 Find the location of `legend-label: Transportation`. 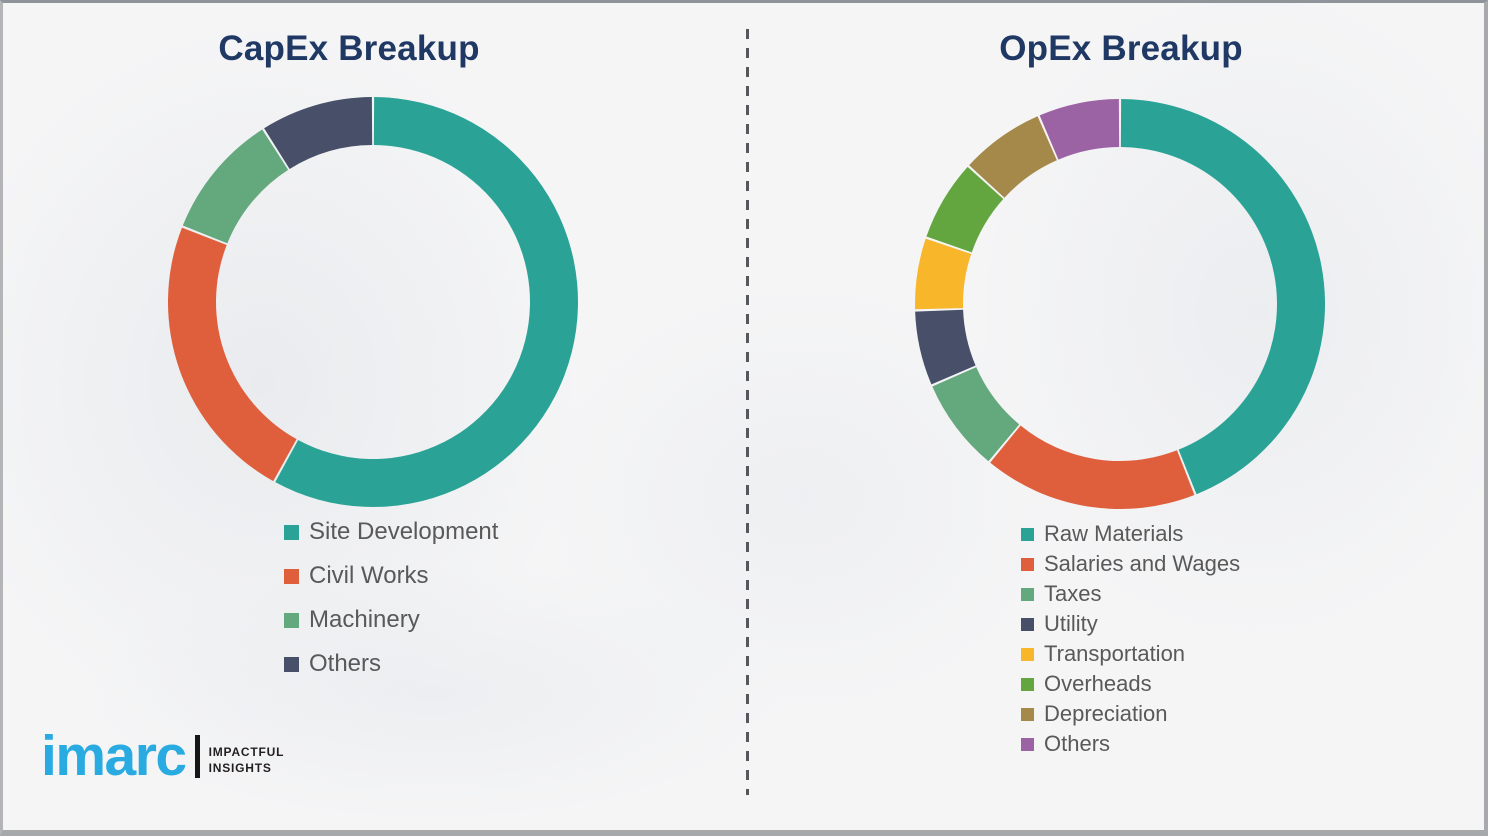

legend-label: Transportation is located at coordinates (1115, 653).